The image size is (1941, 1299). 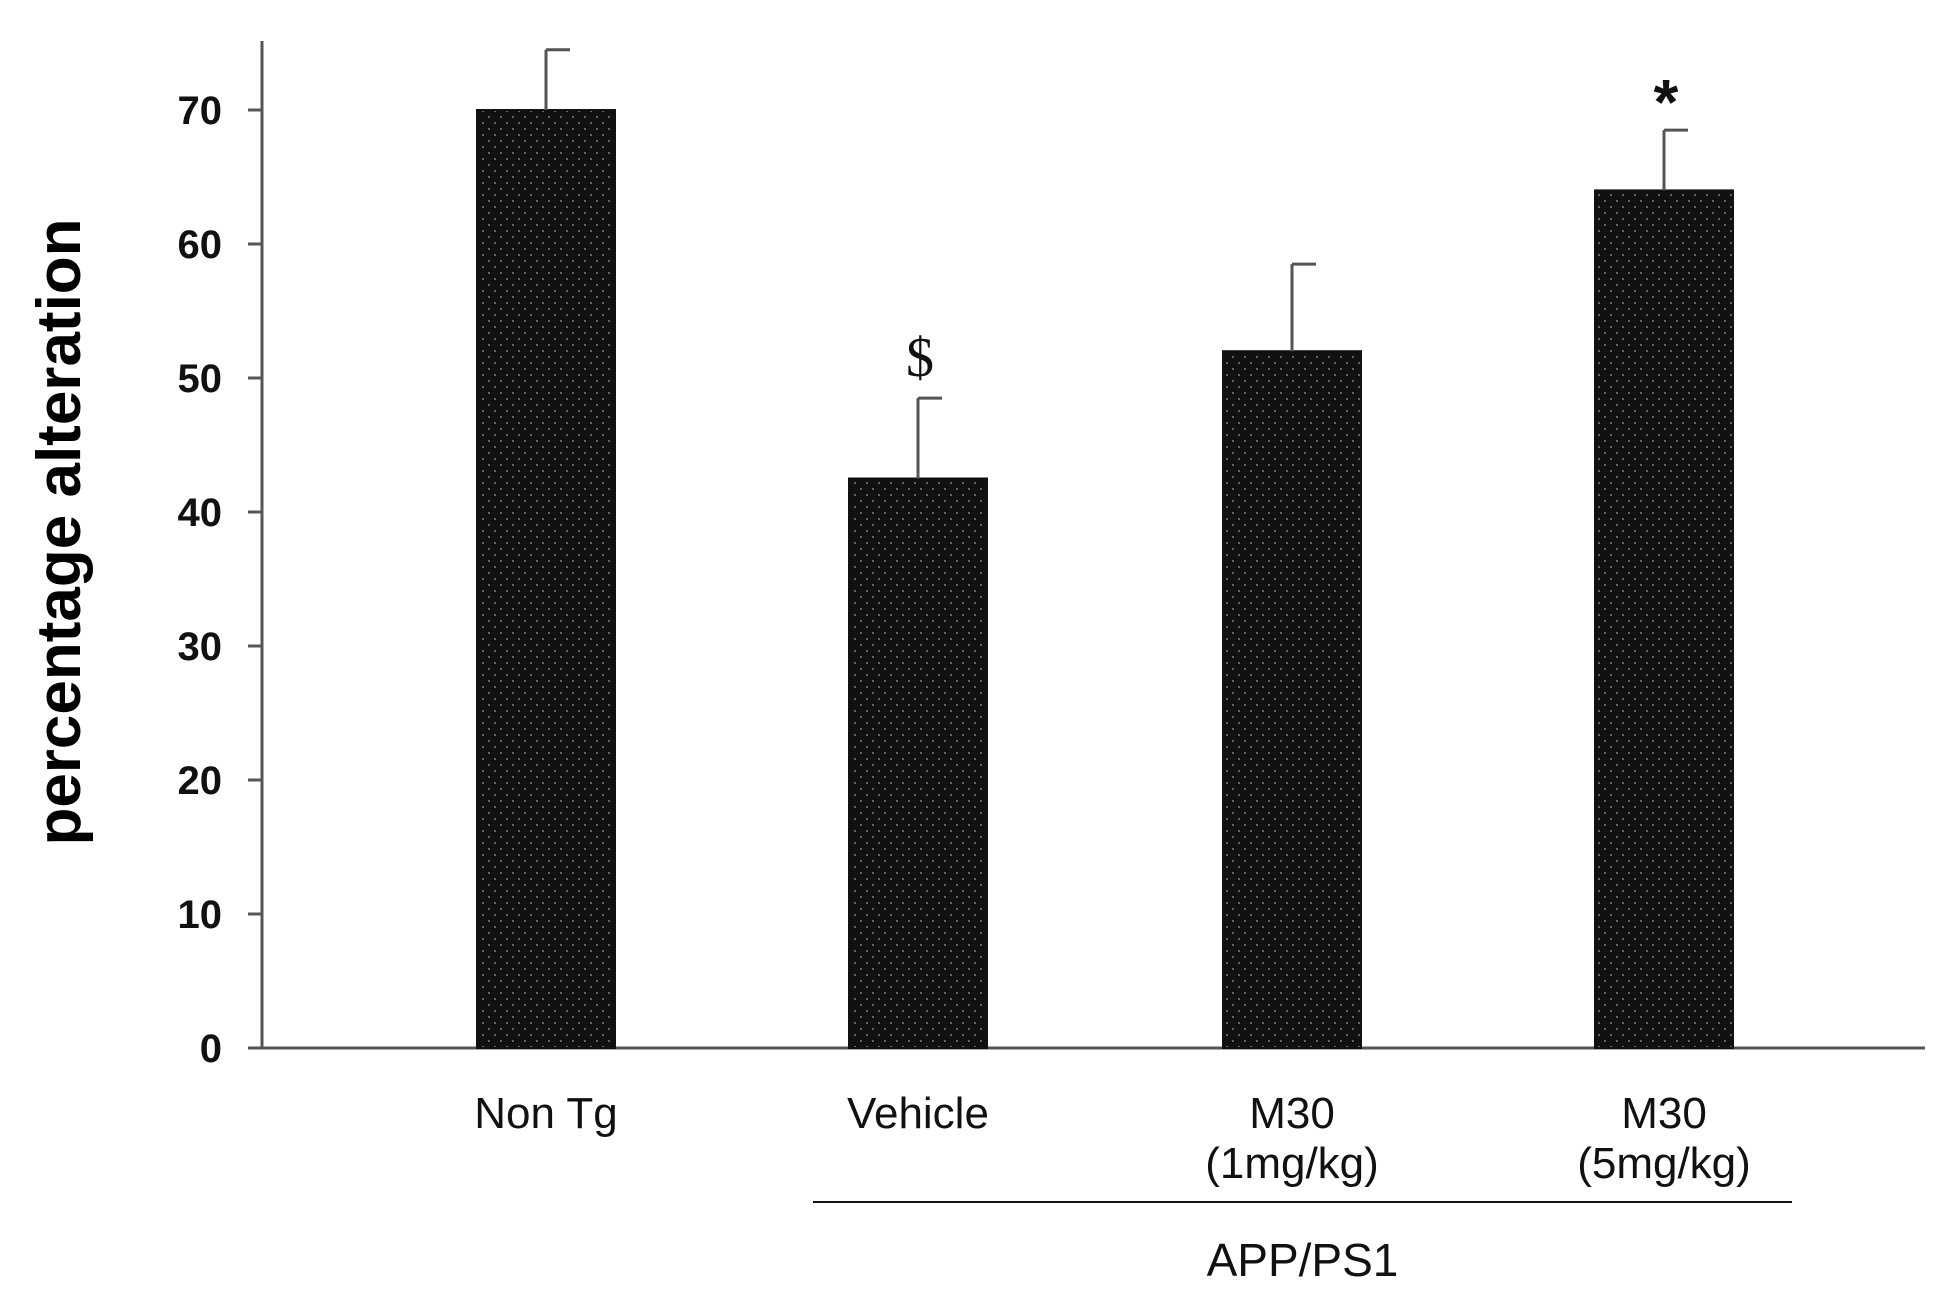 I want to click on y-tick-label: 70, so click(x=200, y=111).